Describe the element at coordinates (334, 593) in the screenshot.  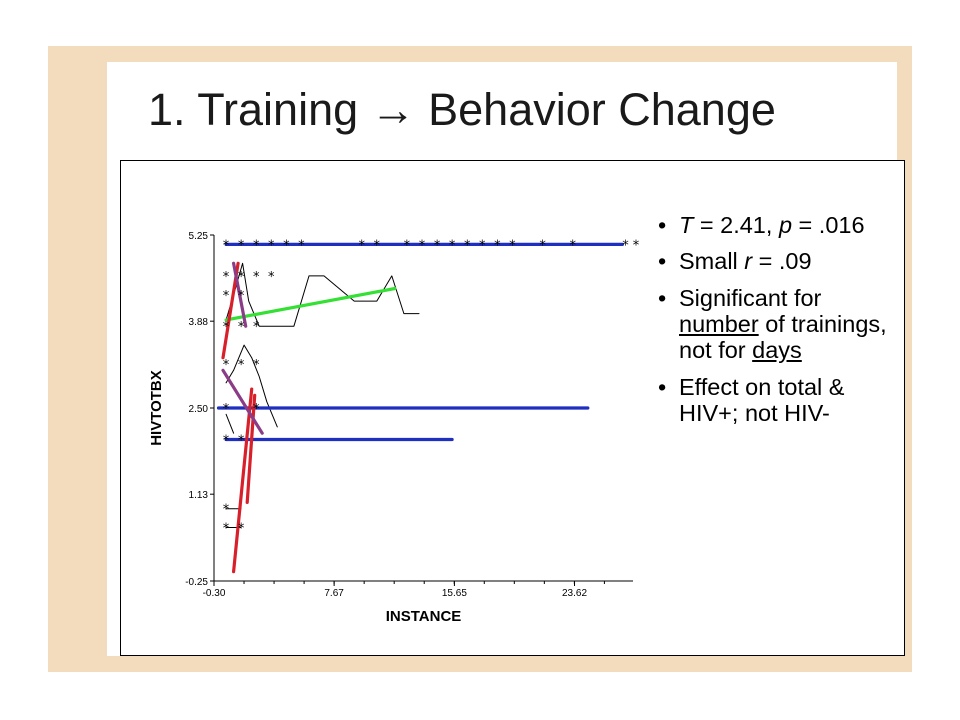
I see `x-tick-label: 7.67` at that location.